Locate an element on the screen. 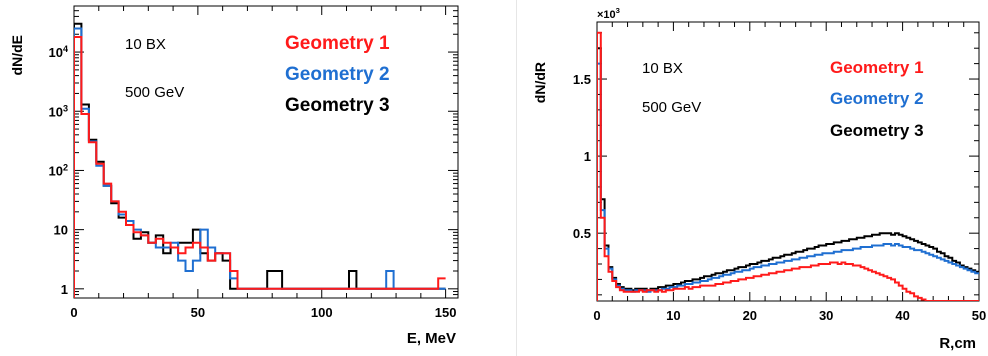 Image resolution: width=988 pixels, height=356 pixels. panel2-x-tick-label: 20 is located at coordinates (750, 315).